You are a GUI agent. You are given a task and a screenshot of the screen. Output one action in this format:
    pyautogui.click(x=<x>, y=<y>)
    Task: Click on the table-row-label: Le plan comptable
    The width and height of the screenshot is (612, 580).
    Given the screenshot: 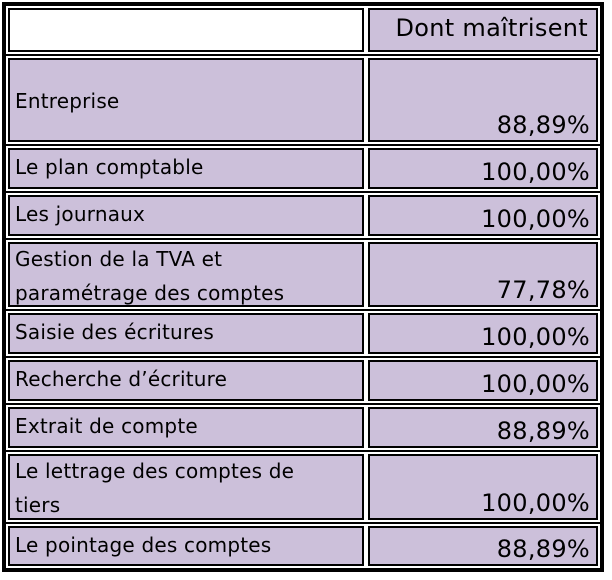 What is the action you would take?
    pyautogui.click(x=186, y=168)
    